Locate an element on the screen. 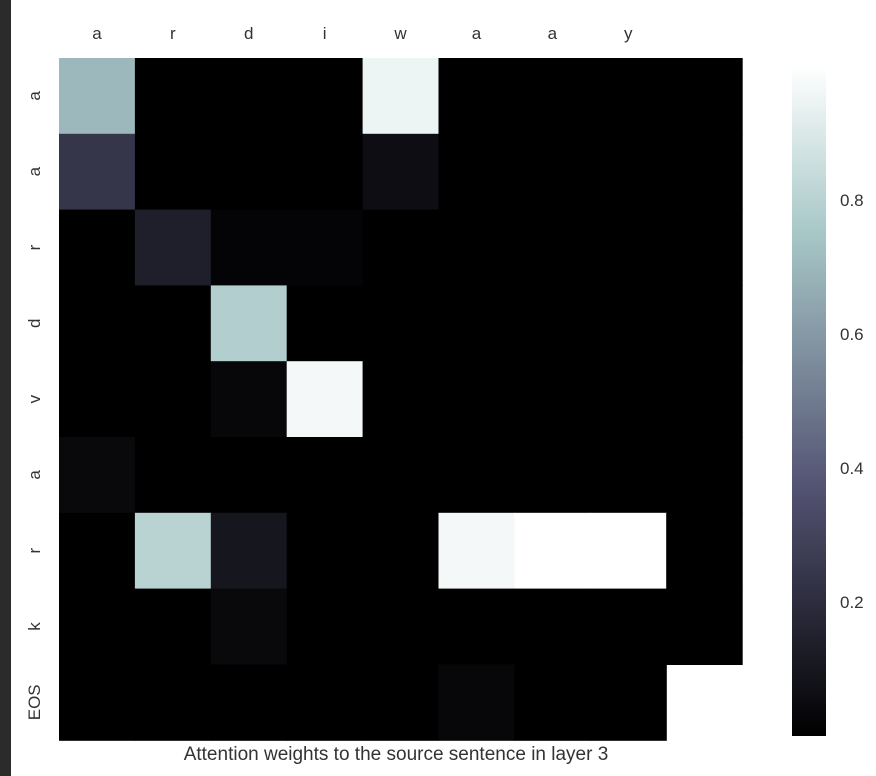 The image size is (876, 776). colorbar-tick-label: 0.6 is located at coordinates (852, 334).